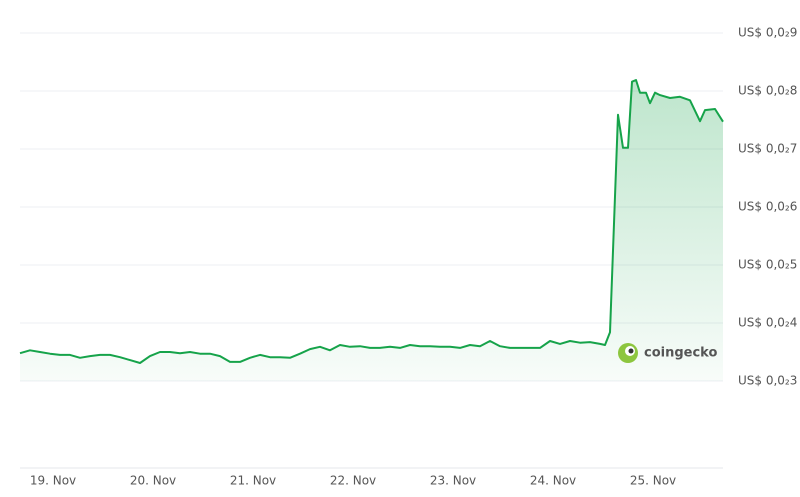  I want to click on x-tick-label: 20. Nov, so click(153, 481).